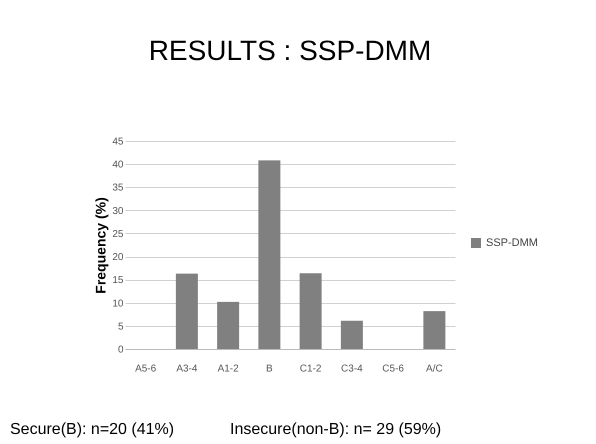 This screenshot has height=444, width=596. What do you see at coordinates (187, 369) in the screenshot?
I see `x-tick-label: A3-4` at bounding box center [187, 369].